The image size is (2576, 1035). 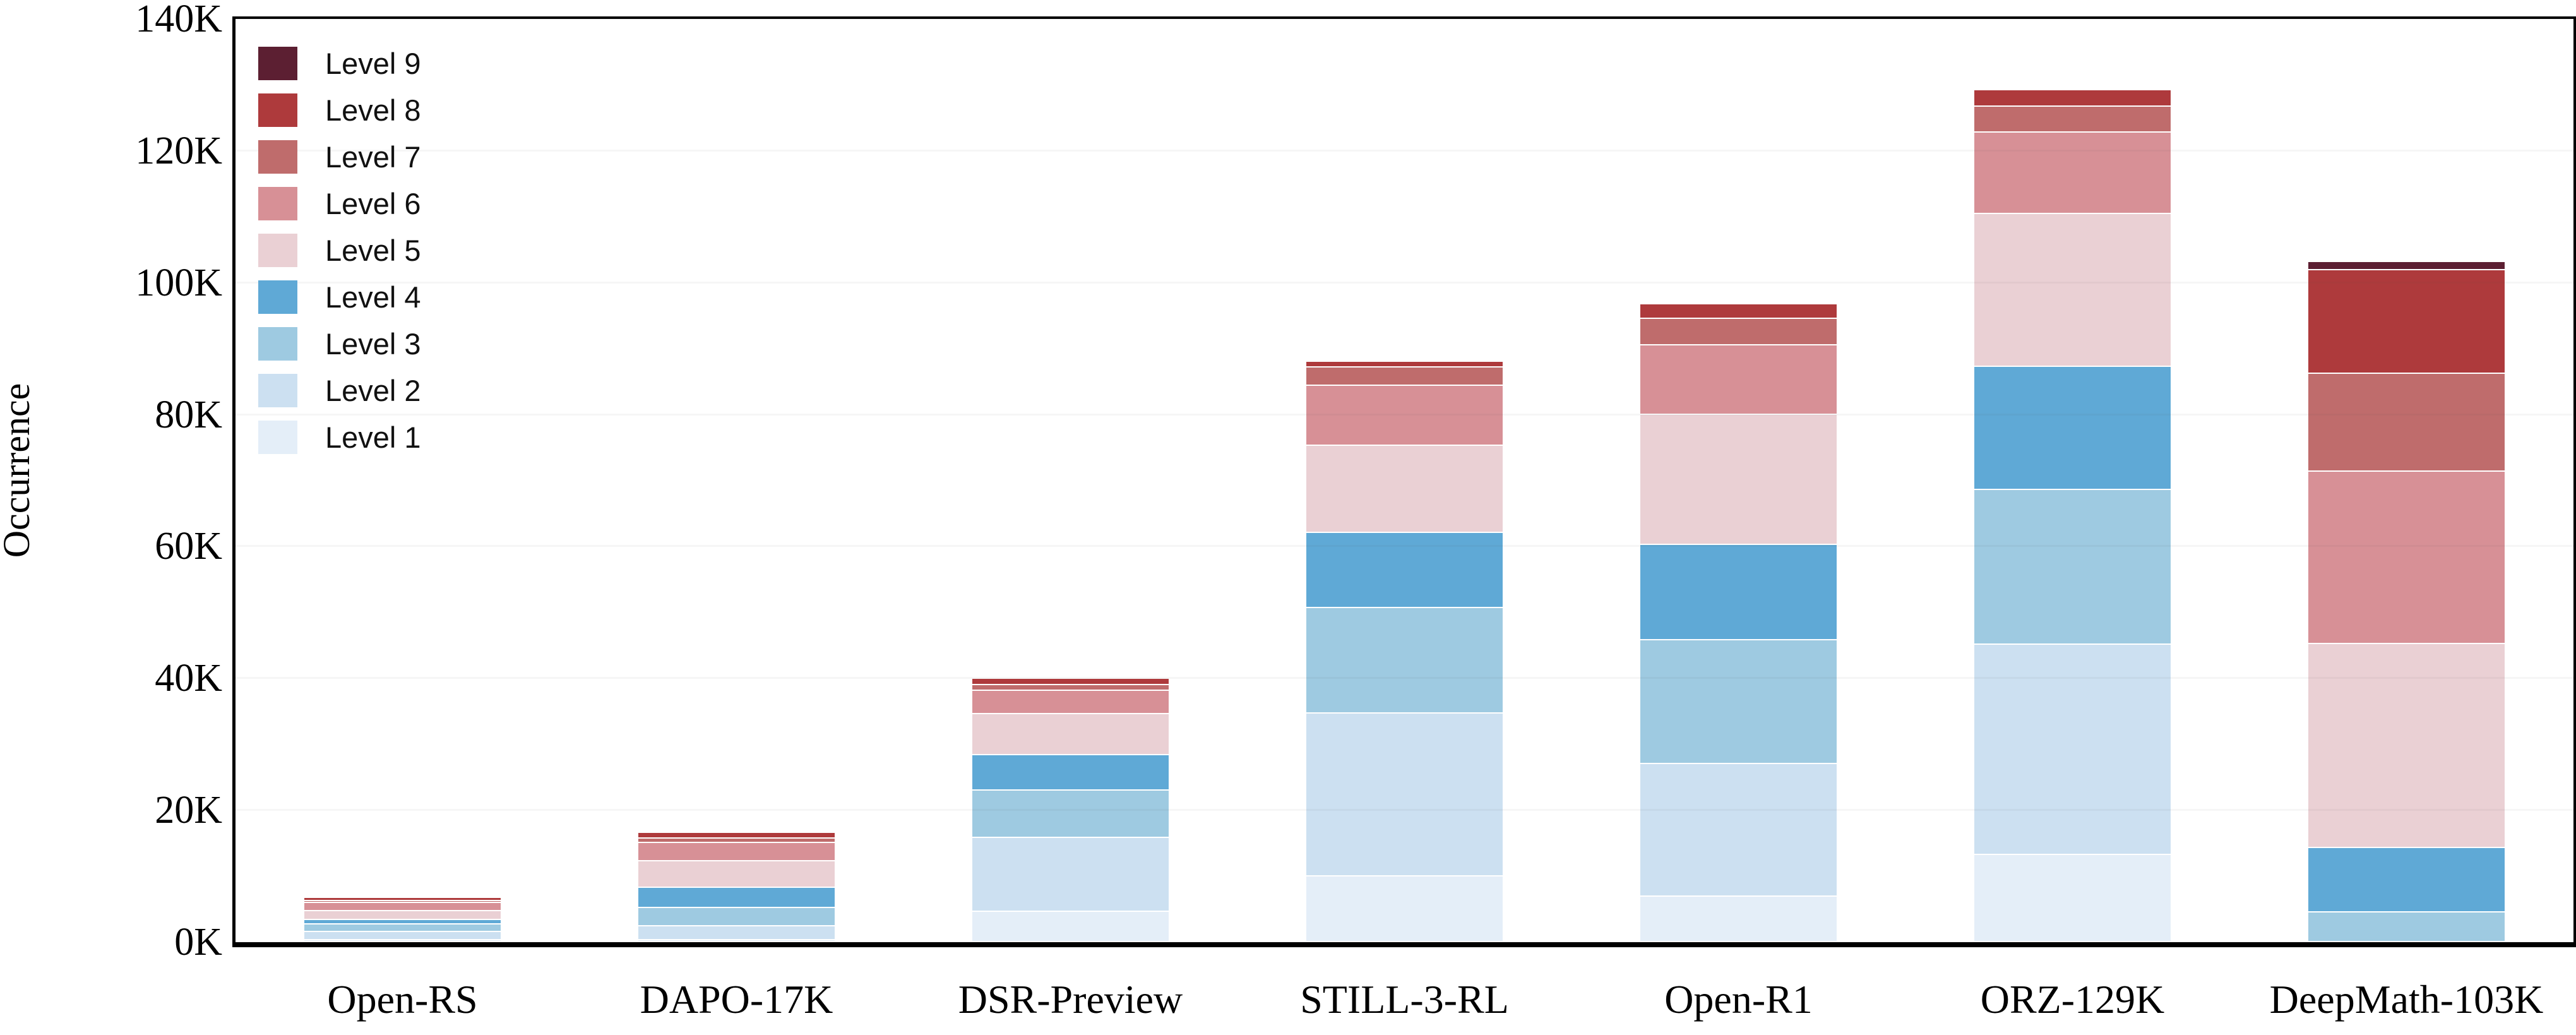 What do you see at coordinates (198, 942) in the screenshot?
I see `y-tick-label-0k: 0K` at bounding box center [198, 942].